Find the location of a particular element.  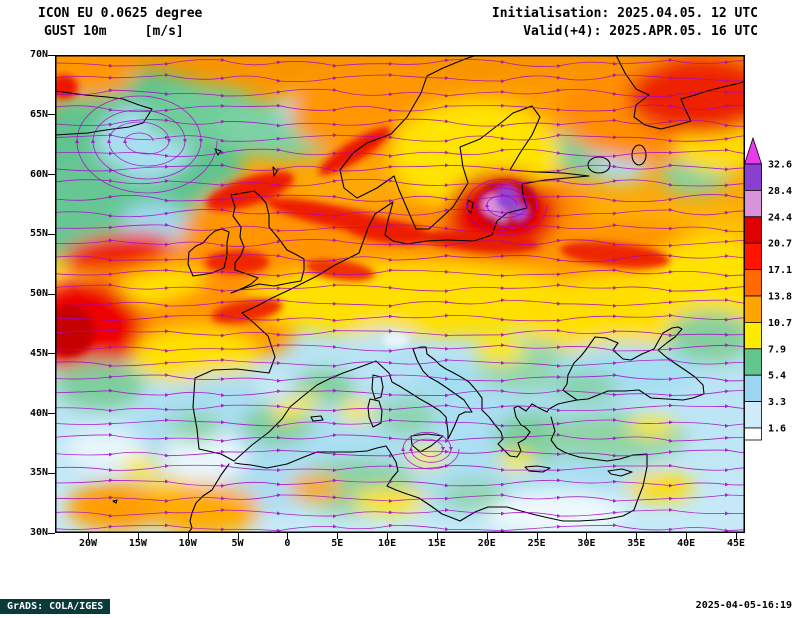

lat-tick-label: 50N is located at coordinates (38, 293).